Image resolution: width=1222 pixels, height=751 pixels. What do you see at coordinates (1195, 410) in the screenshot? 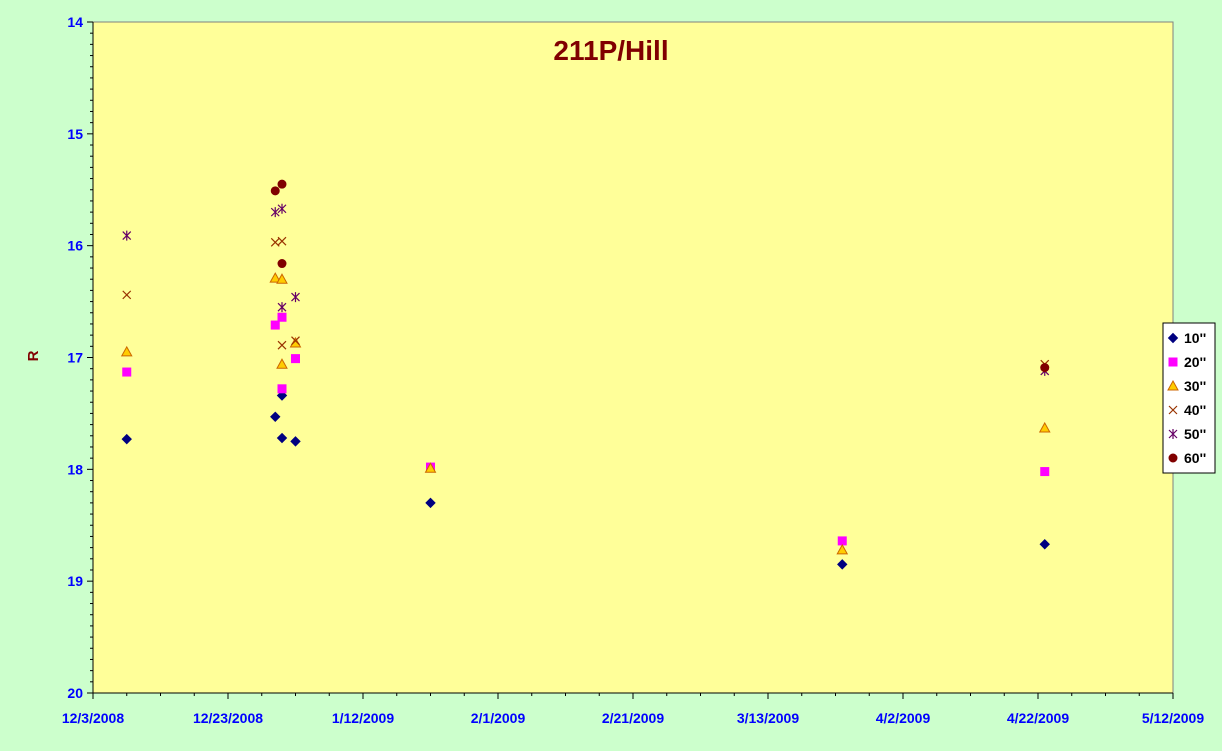
I see `legend-label: 40''` at bounding box center [1195, 410].